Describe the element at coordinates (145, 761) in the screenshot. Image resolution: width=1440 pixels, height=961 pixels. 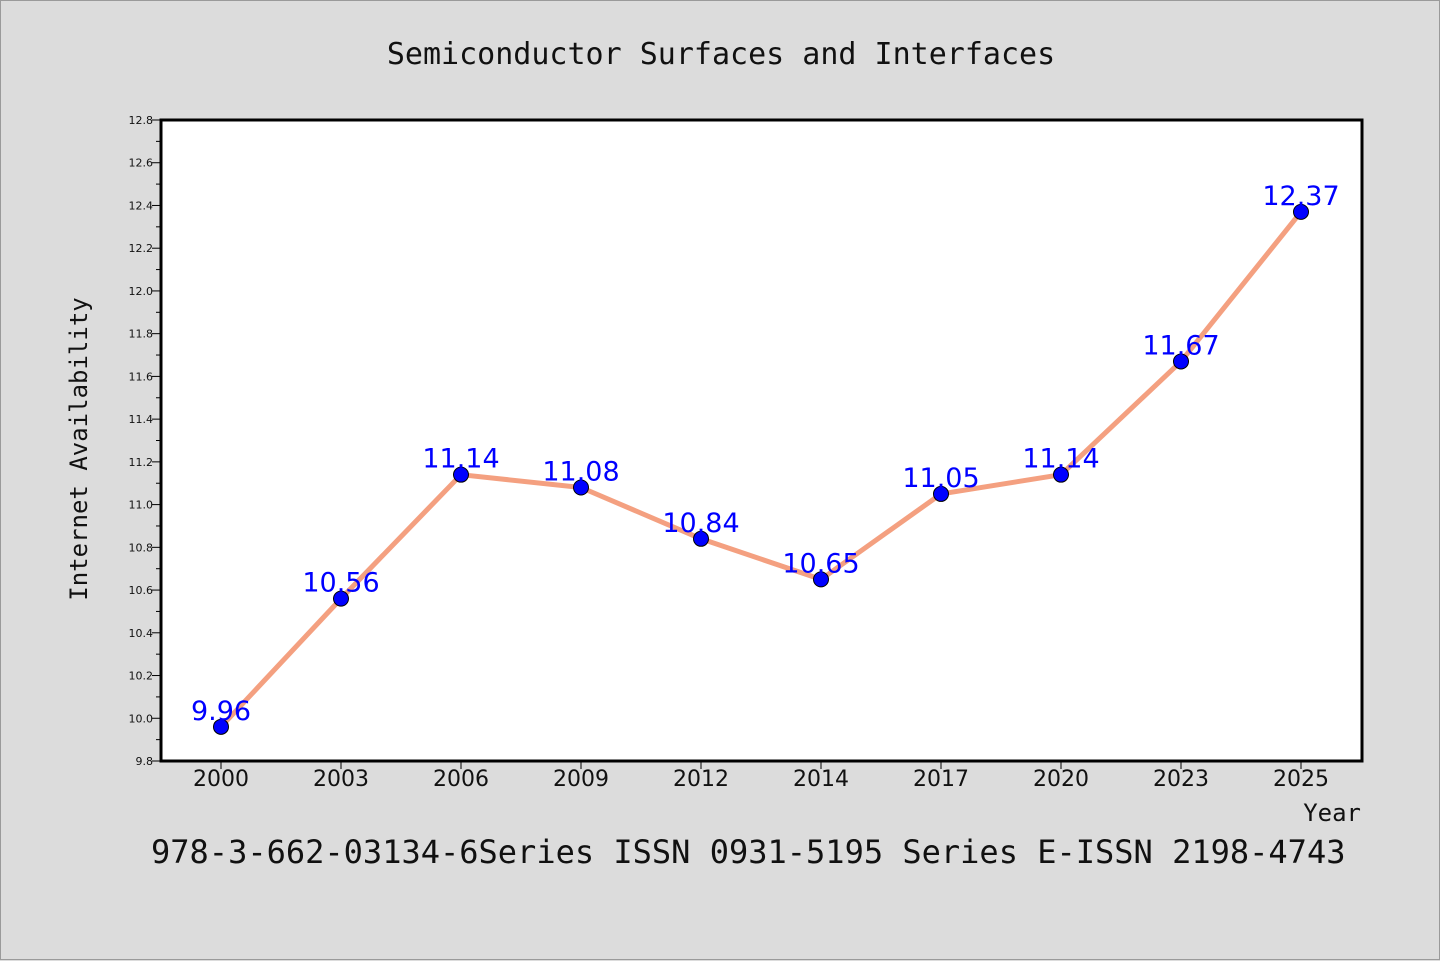
I see `y-tick-label: 9.8` at that location.